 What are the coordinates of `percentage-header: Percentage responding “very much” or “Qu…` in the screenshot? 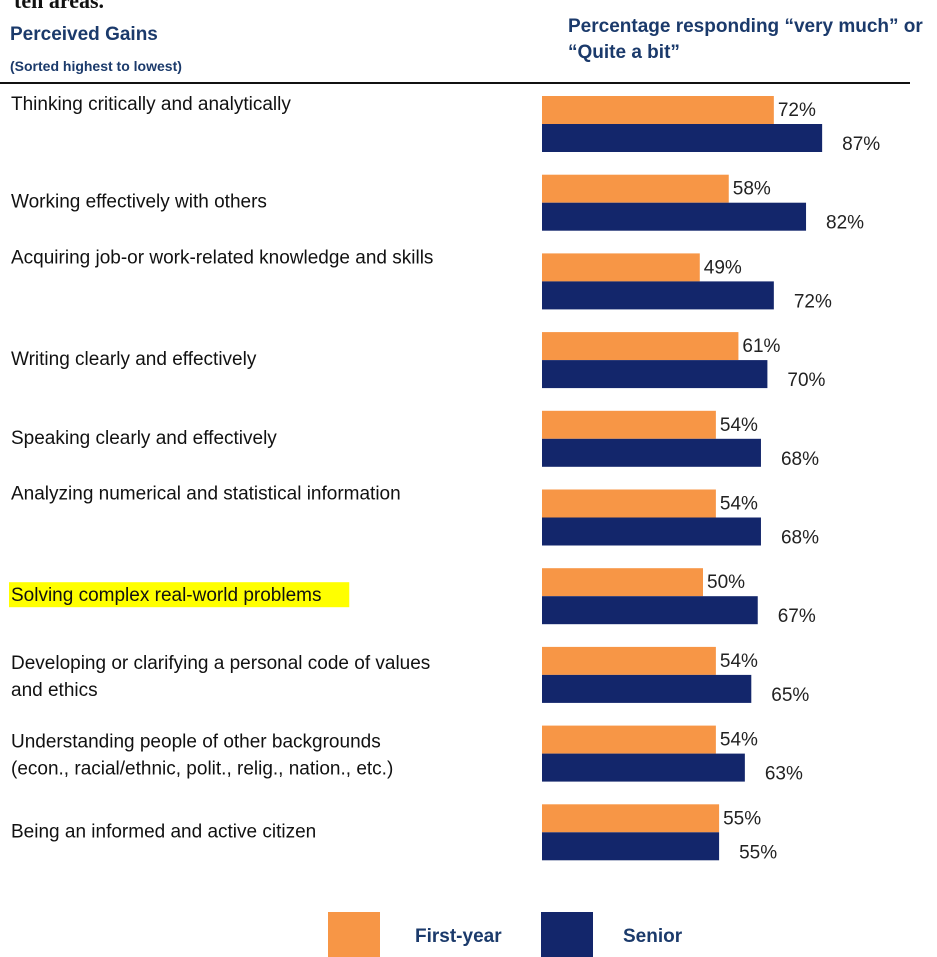 It's located at (745, 39).